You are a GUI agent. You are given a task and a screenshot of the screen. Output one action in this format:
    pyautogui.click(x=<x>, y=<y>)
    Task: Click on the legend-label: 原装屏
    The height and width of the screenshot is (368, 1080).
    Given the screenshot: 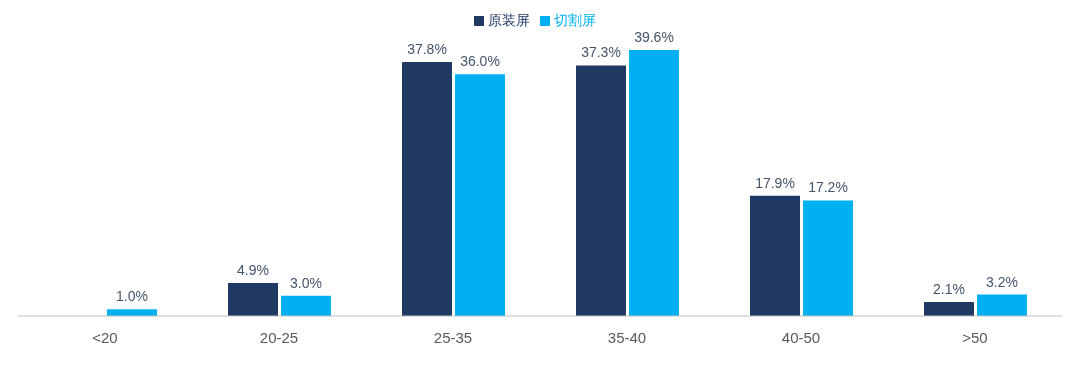 What is the action you would take?
    pyautogui.click(x=509, y=20)
    